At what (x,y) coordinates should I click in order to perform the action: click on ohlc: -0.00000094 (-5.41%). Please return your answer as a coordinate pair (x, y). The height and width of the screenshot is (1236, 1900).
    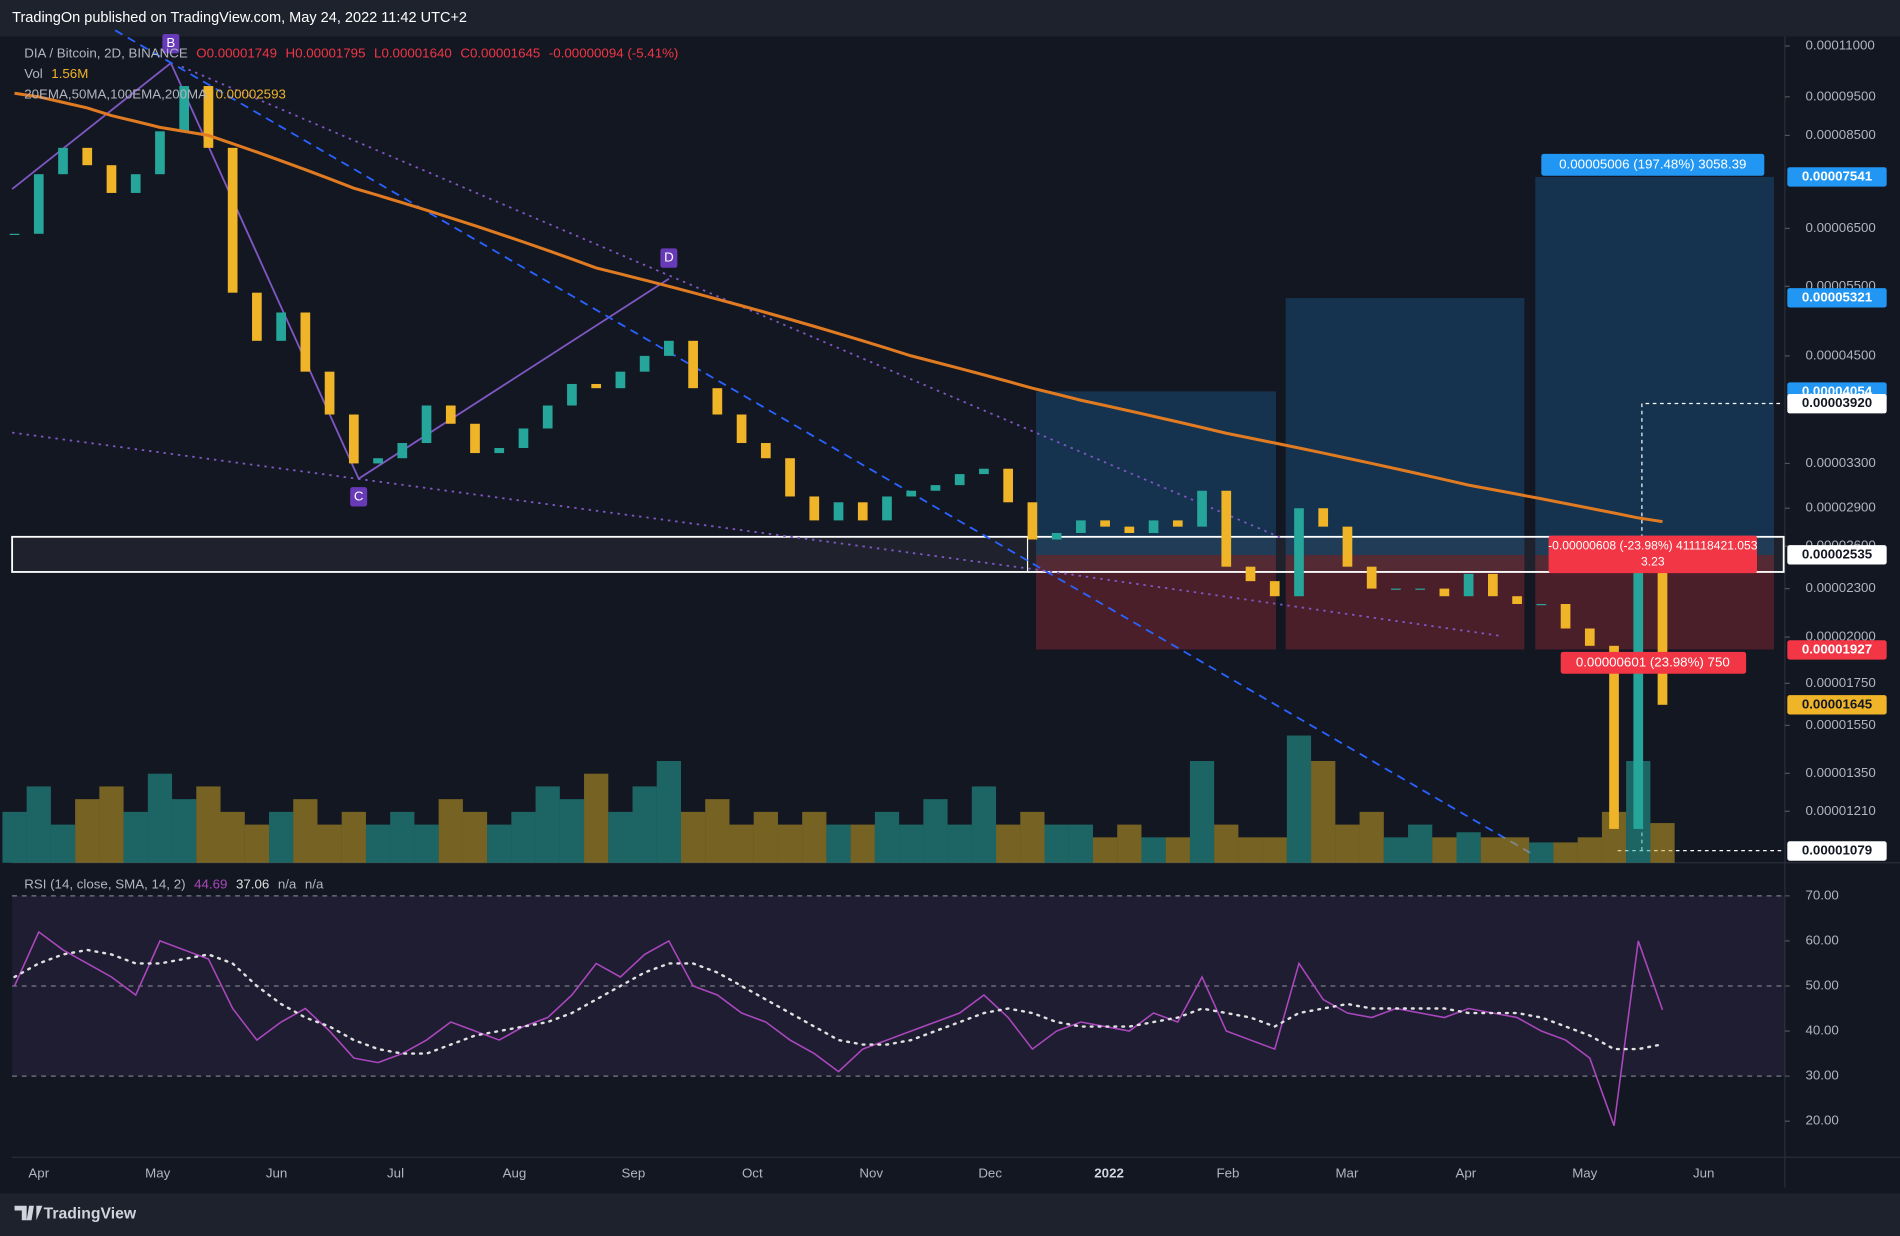
    Looking at the image, I should click on (614, 52).